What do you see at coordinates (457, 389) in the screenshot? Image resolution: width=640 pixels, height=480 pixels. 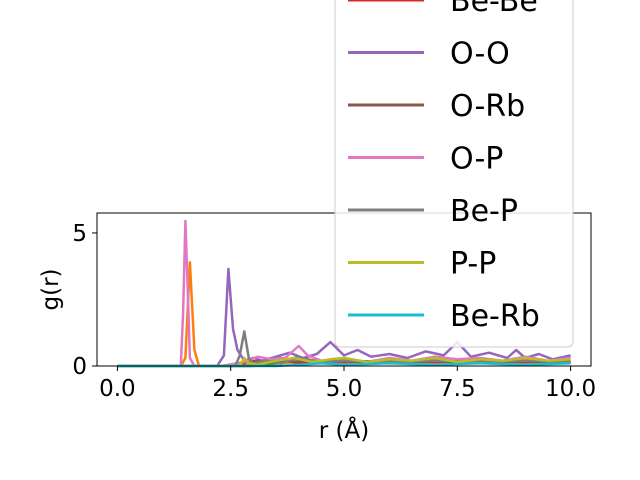 I see `x-tick-label: 7.5` at bounding box center [457, 389].